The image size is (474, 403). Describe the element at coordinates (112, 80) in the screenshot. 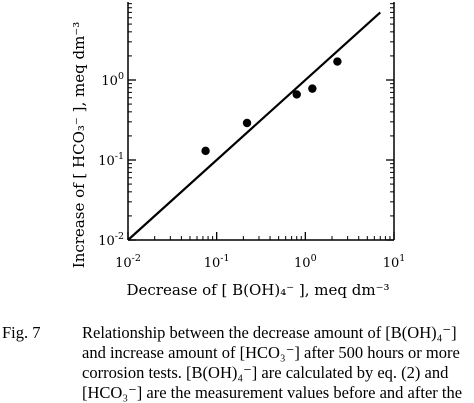

I see `y-tick-label: 10⁰` at that location.